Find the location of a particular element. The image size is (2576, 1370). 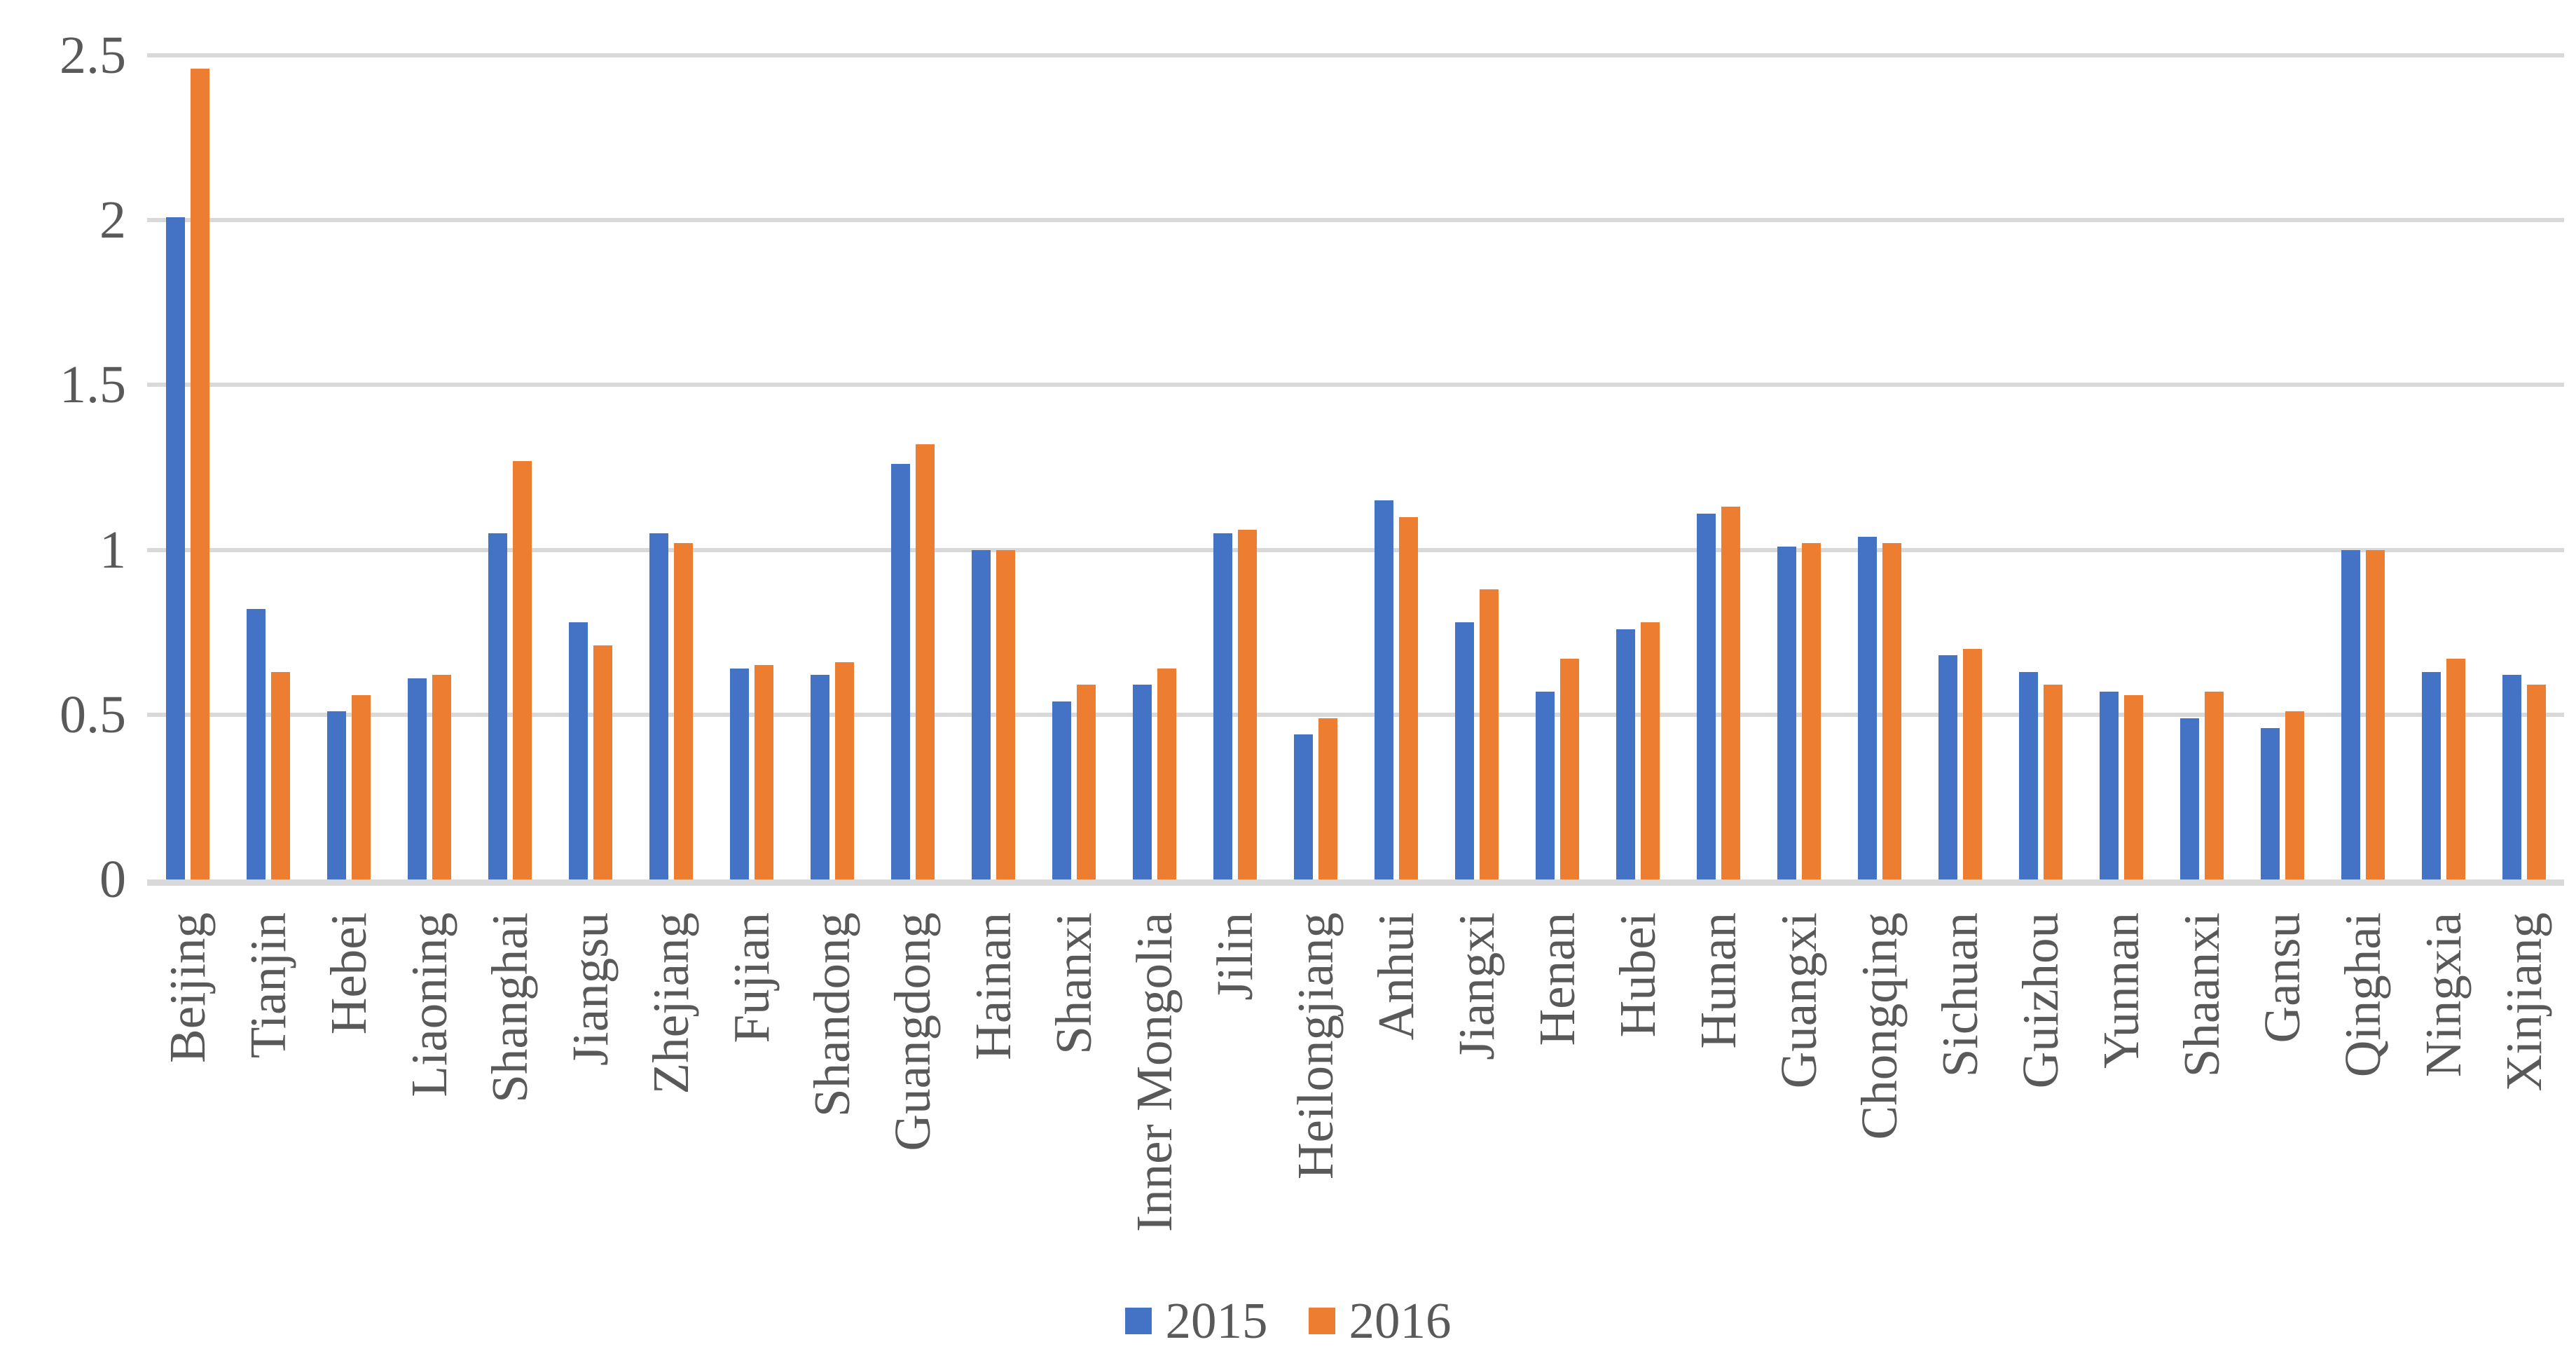

bar-2016-fujian is located at coordinates (763, 772).